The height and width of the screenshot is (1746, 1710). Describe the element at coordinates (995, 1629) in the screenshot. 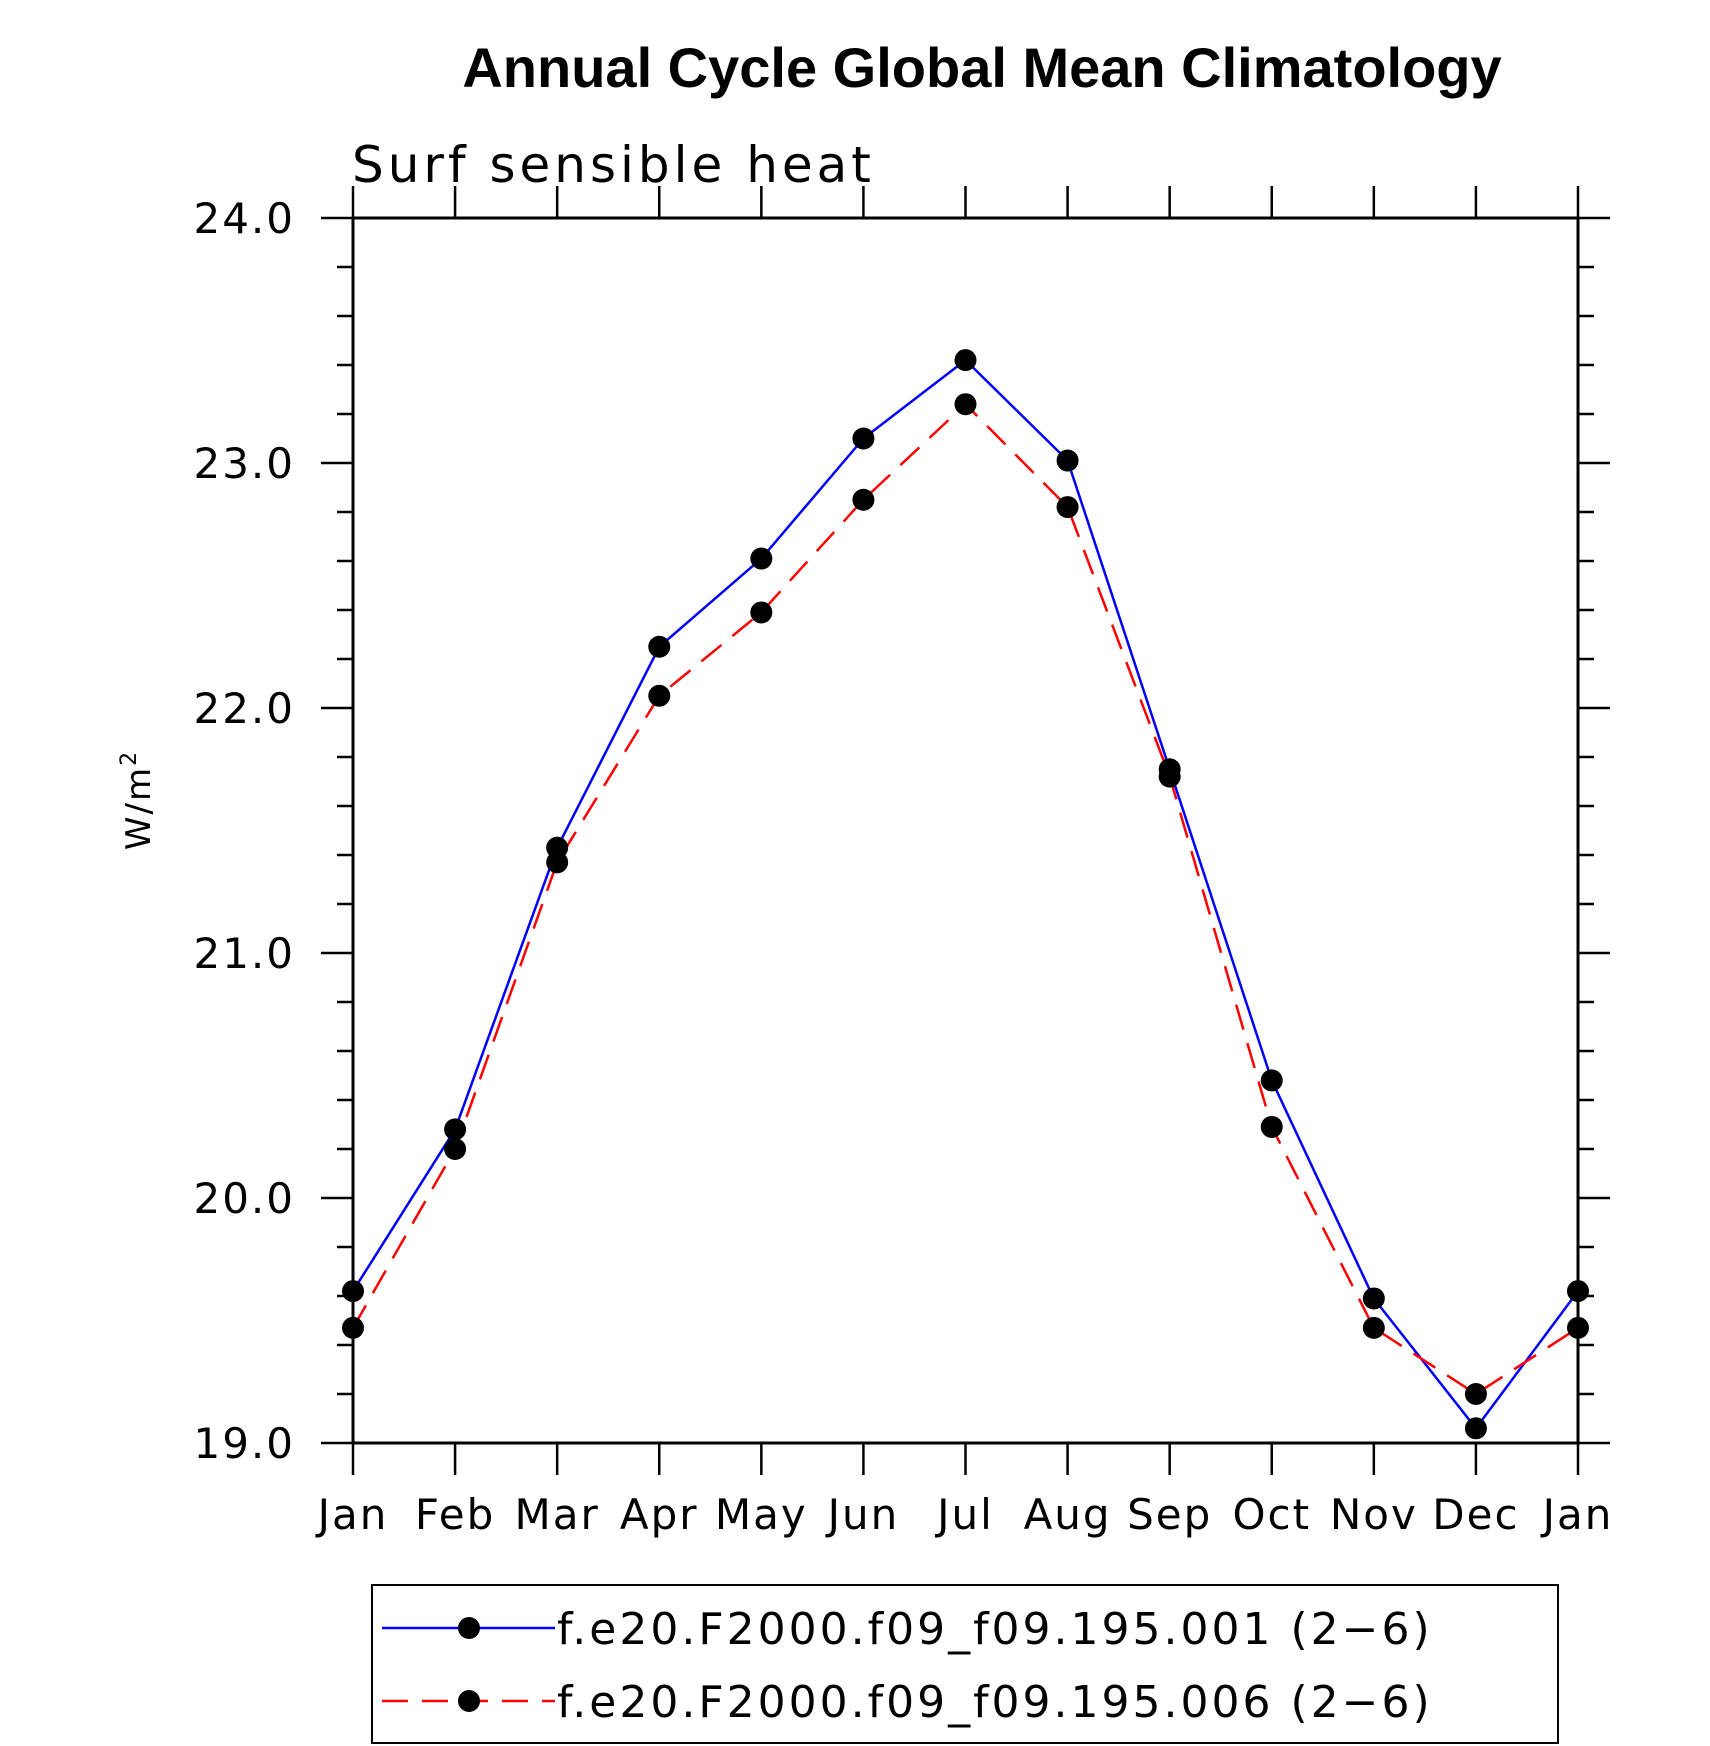

I see `legend-label-1: f.e20.F2000.f09_f09.195.001 (2−6)` at that location.